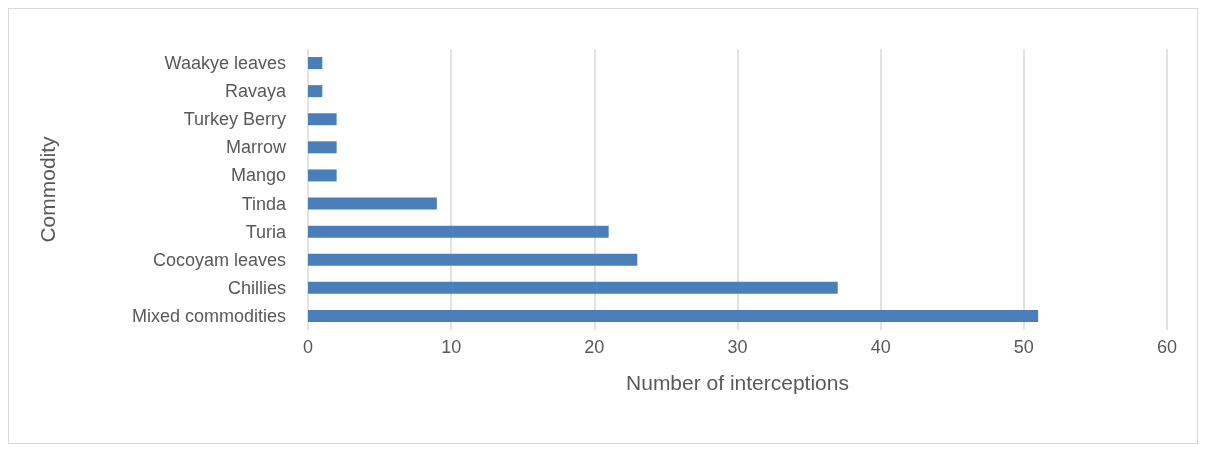  I want to click on x-tick-label: 40, so click(880, 347).